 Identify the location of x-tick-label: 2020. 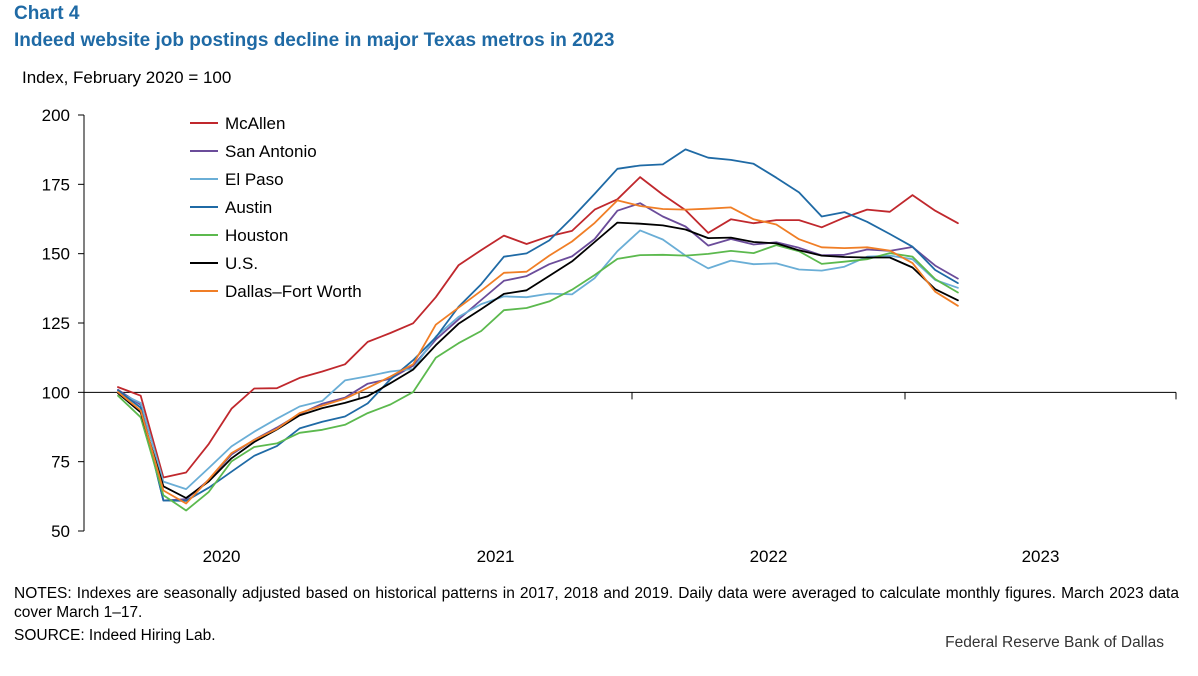
(222, 556).